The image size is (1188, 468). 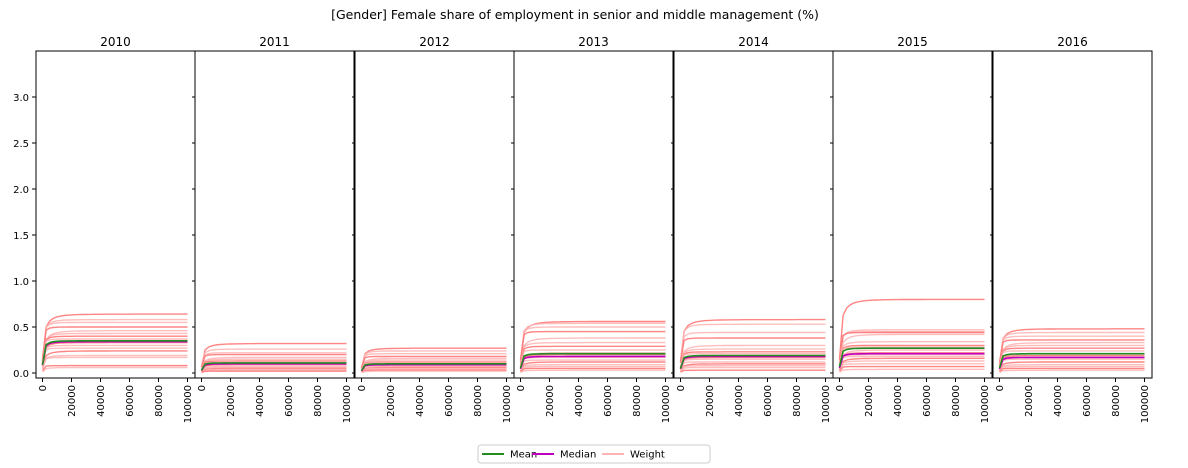 I want to click on facet-title: 2015, so click(x=912, y=42).